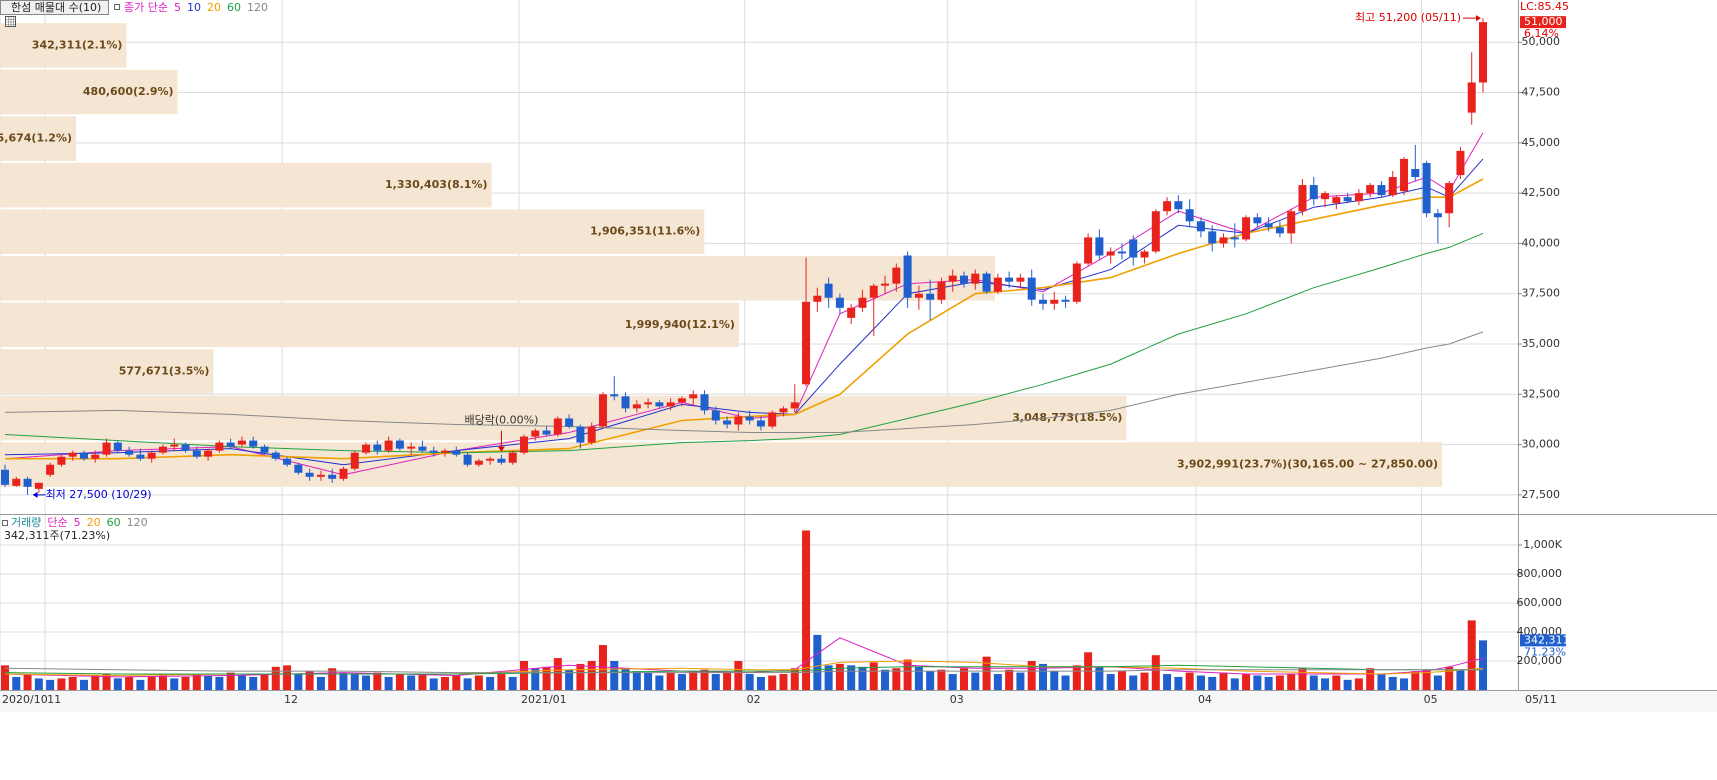 This screenshot has height=780, width=1717. What do you see at coordinates (1541, 393) in the screenshot?
I see `y-tick-label: 32,500` at bounding box center [1541, 393].